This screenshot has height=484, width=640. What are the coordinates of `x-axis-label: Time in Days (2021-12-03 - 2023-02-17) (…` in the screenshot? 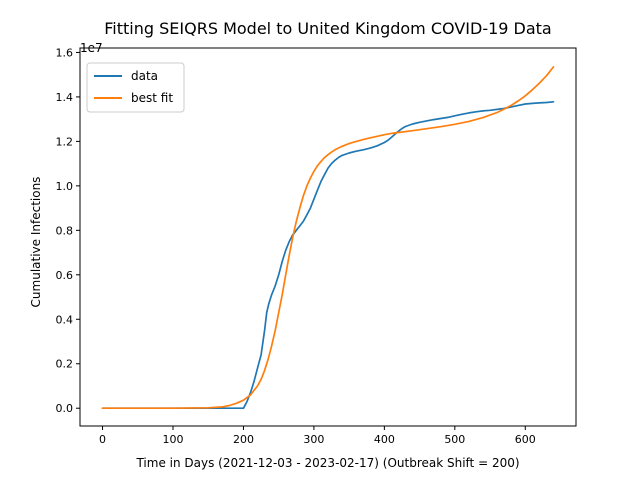 It's located at (327, 463).